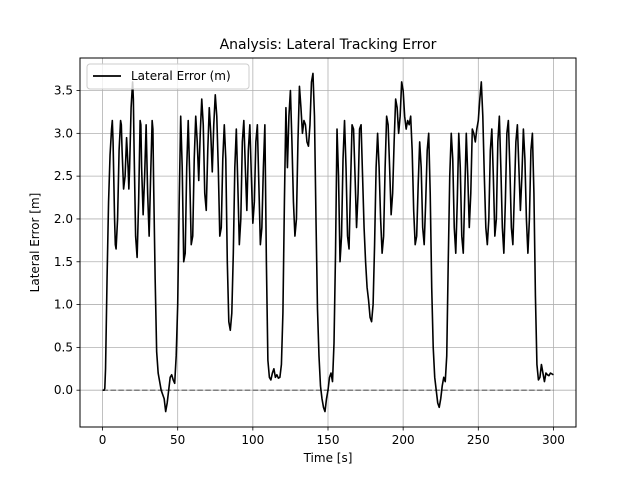 This screenshot has width=640, height=484. Describe the element at coordinates (35, 243) in the screenshot. I see `y-axis-label: Lateral Error [m]` at that location.